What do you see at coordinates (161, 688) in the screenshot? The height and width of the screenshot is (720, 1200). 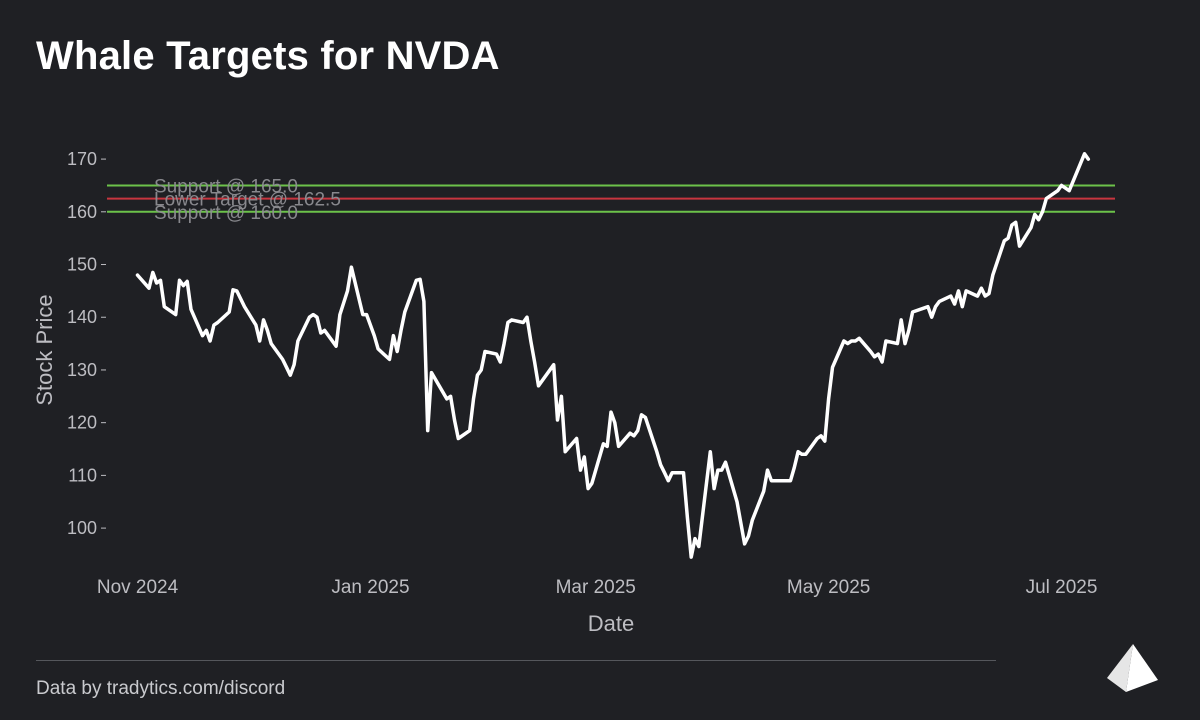 I see `footer-credit: Data by tradytics.com/discord` at bounding box center [161, 688].